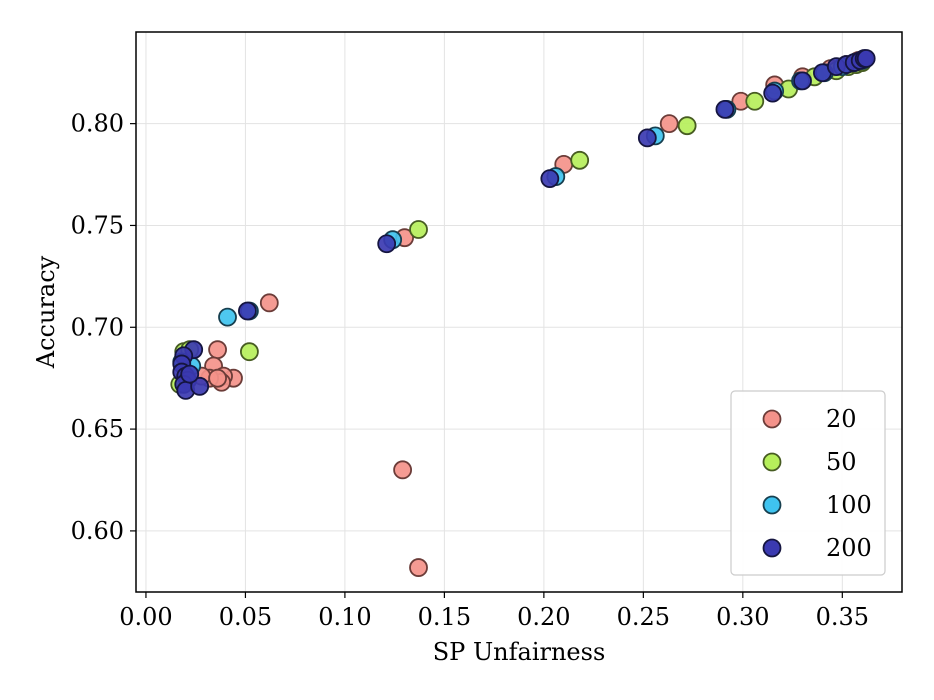 This screenshot has height=700, width=934. Describe the element at coordinates (643, 617) in the screenshot. I see `x-tick-label-5: 0.25` at that location.